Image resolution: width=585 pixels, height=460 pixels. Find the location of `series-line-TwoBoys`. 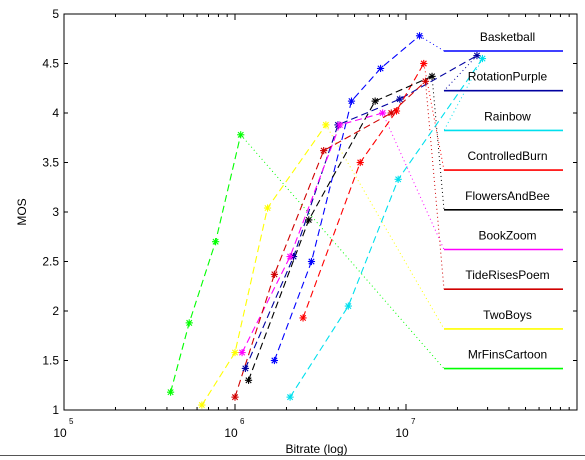

series-line-TwoBoys is located at coordinates (264, 265).